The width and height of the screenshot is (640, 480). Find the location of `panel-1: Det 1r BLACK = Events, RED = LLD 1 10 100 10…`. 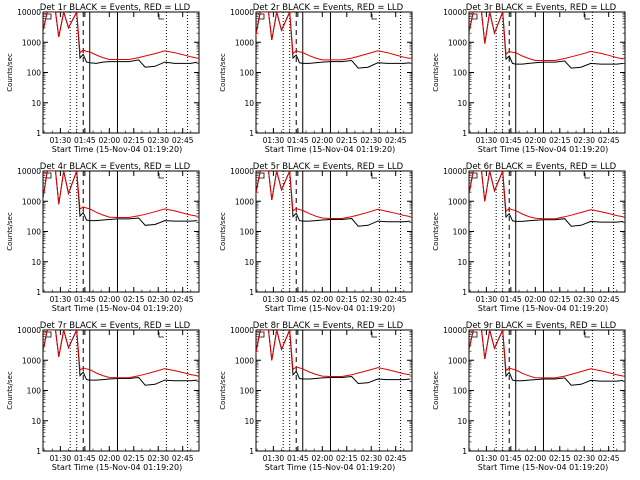

panel-1: Det 1r BLACK = Events, RED = LLD 1 10 100 10… is located at coordinates (103, 78).